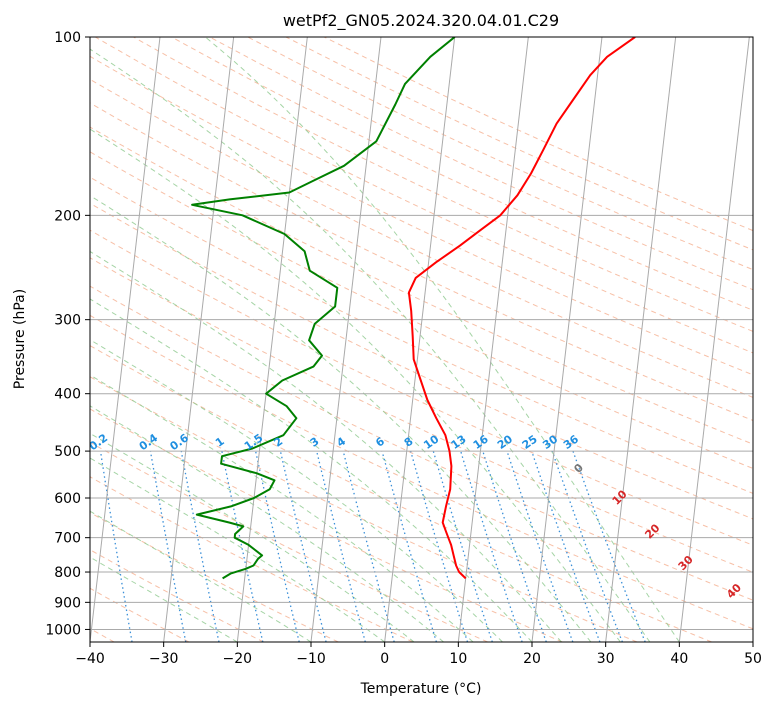 The image size is (775, 708). I want to click on y-tick-label: 1000, so click(63, 630).